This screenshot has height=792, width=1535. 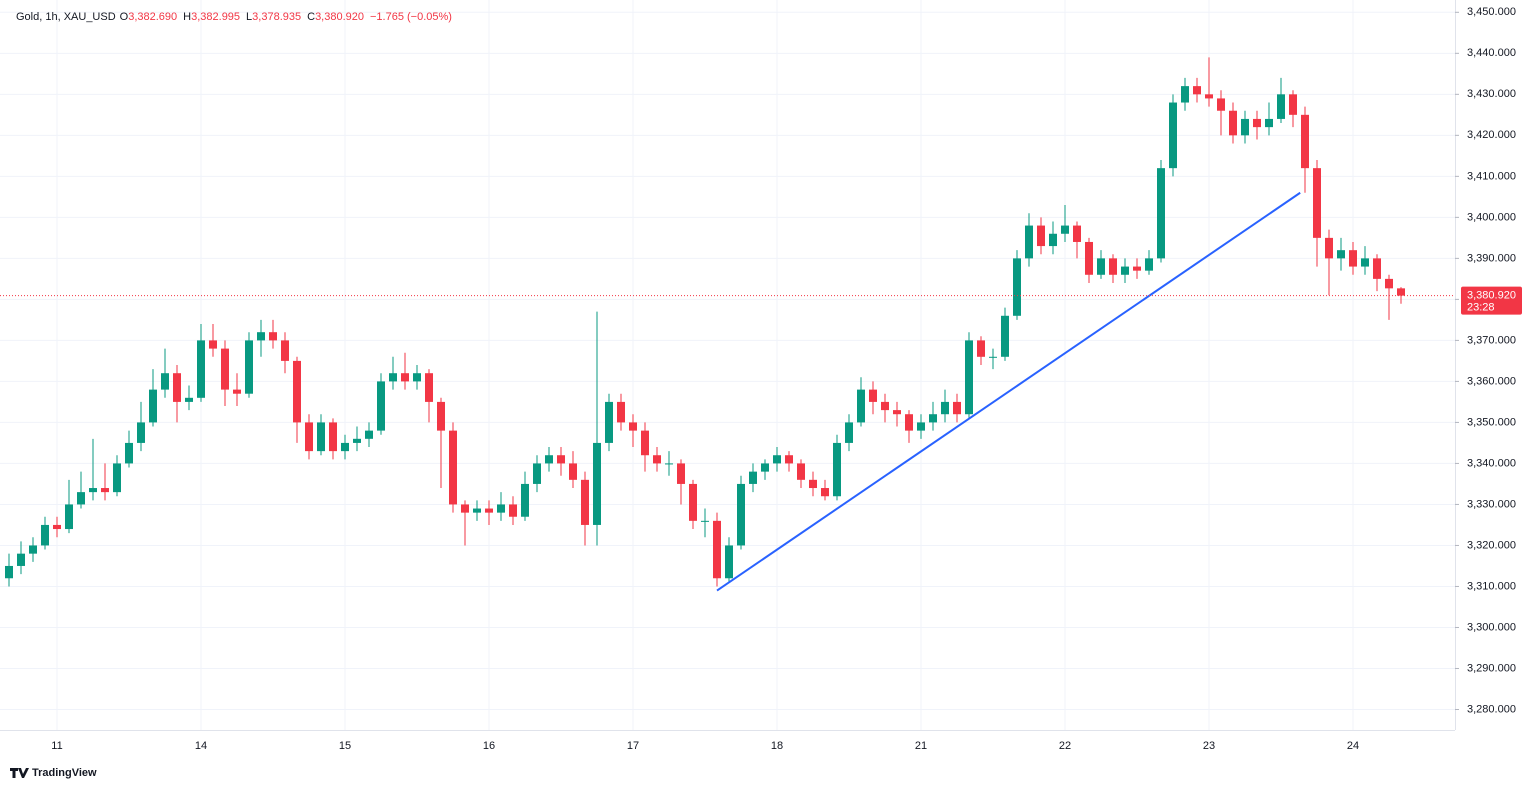 I want to click on x-tick-label: 17, so click(x=633, y=746).